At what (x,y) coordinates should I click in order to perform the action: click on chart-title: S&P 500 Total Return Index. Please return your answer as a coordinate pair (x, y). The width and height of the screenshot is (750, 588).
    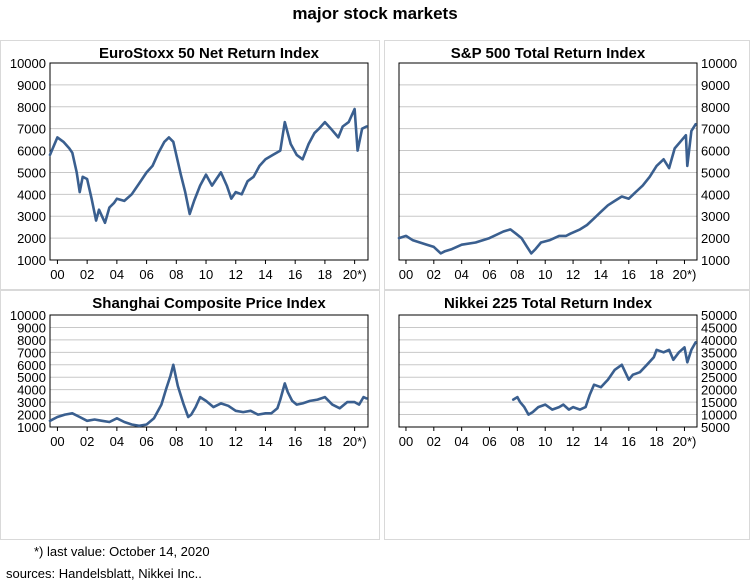
    Looking at the image, I should click on (548, 53).